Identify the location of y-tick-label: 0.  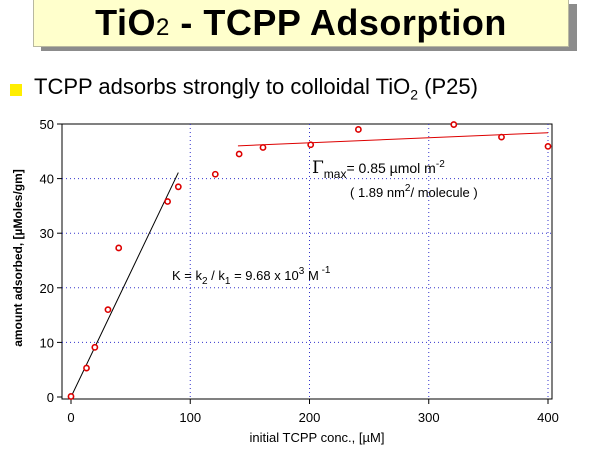
(50, 397).